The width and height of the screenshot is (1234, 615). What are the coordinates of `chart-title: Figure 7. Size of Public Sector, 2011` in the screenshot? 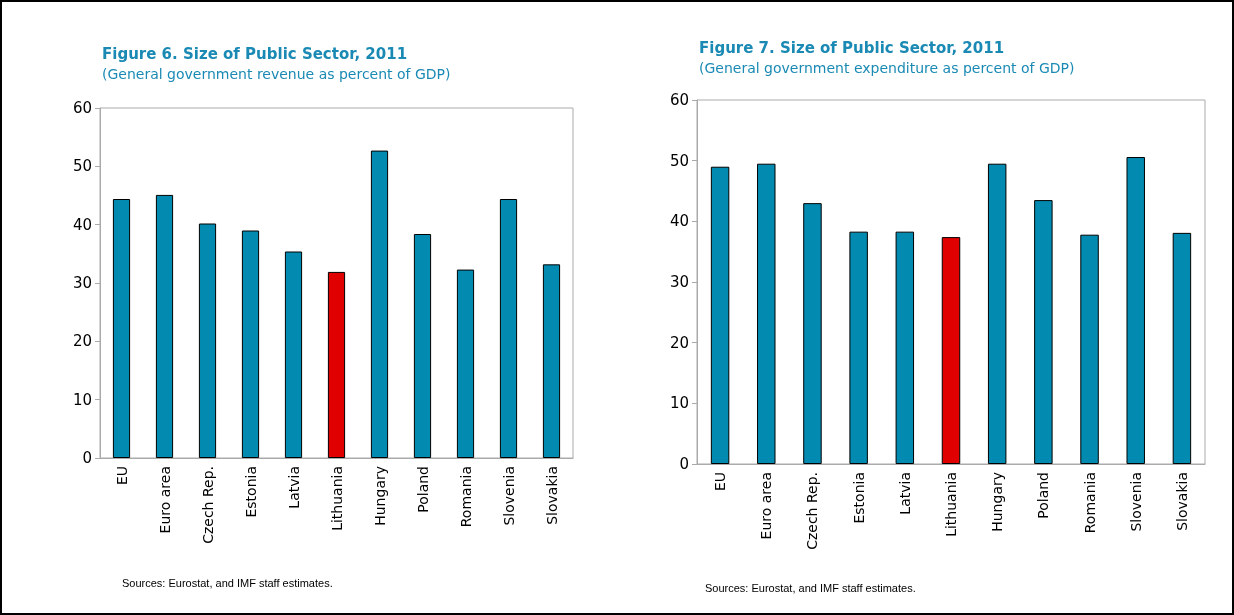 It's located at (852, 47).